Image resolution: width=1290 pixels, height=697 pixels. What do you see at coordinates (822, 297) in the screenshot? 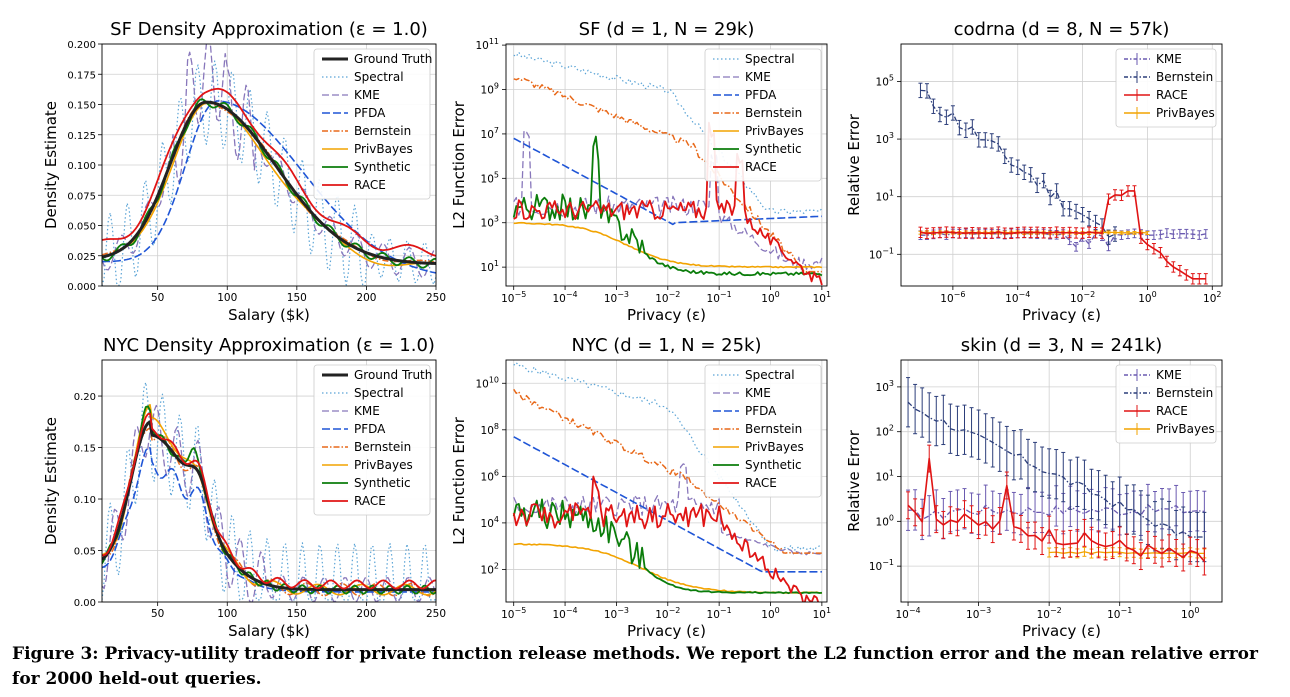
I see `x-tick-label: 101` at bounding box center [822, 297].